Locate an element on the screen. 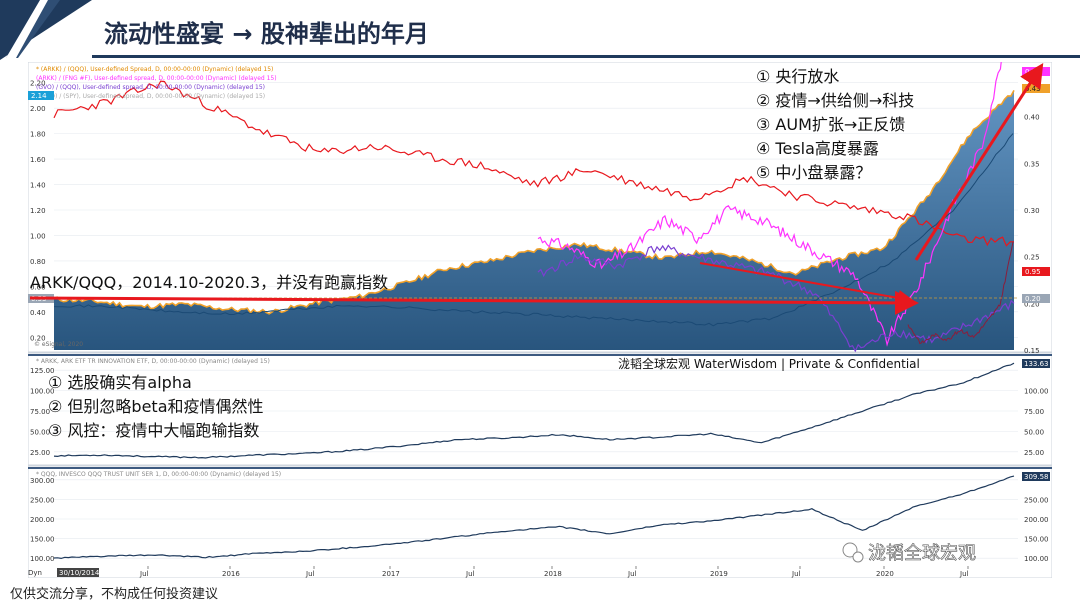  point-2: ② 疫情→供给侧→科技 is located at coordinates (835, 100).